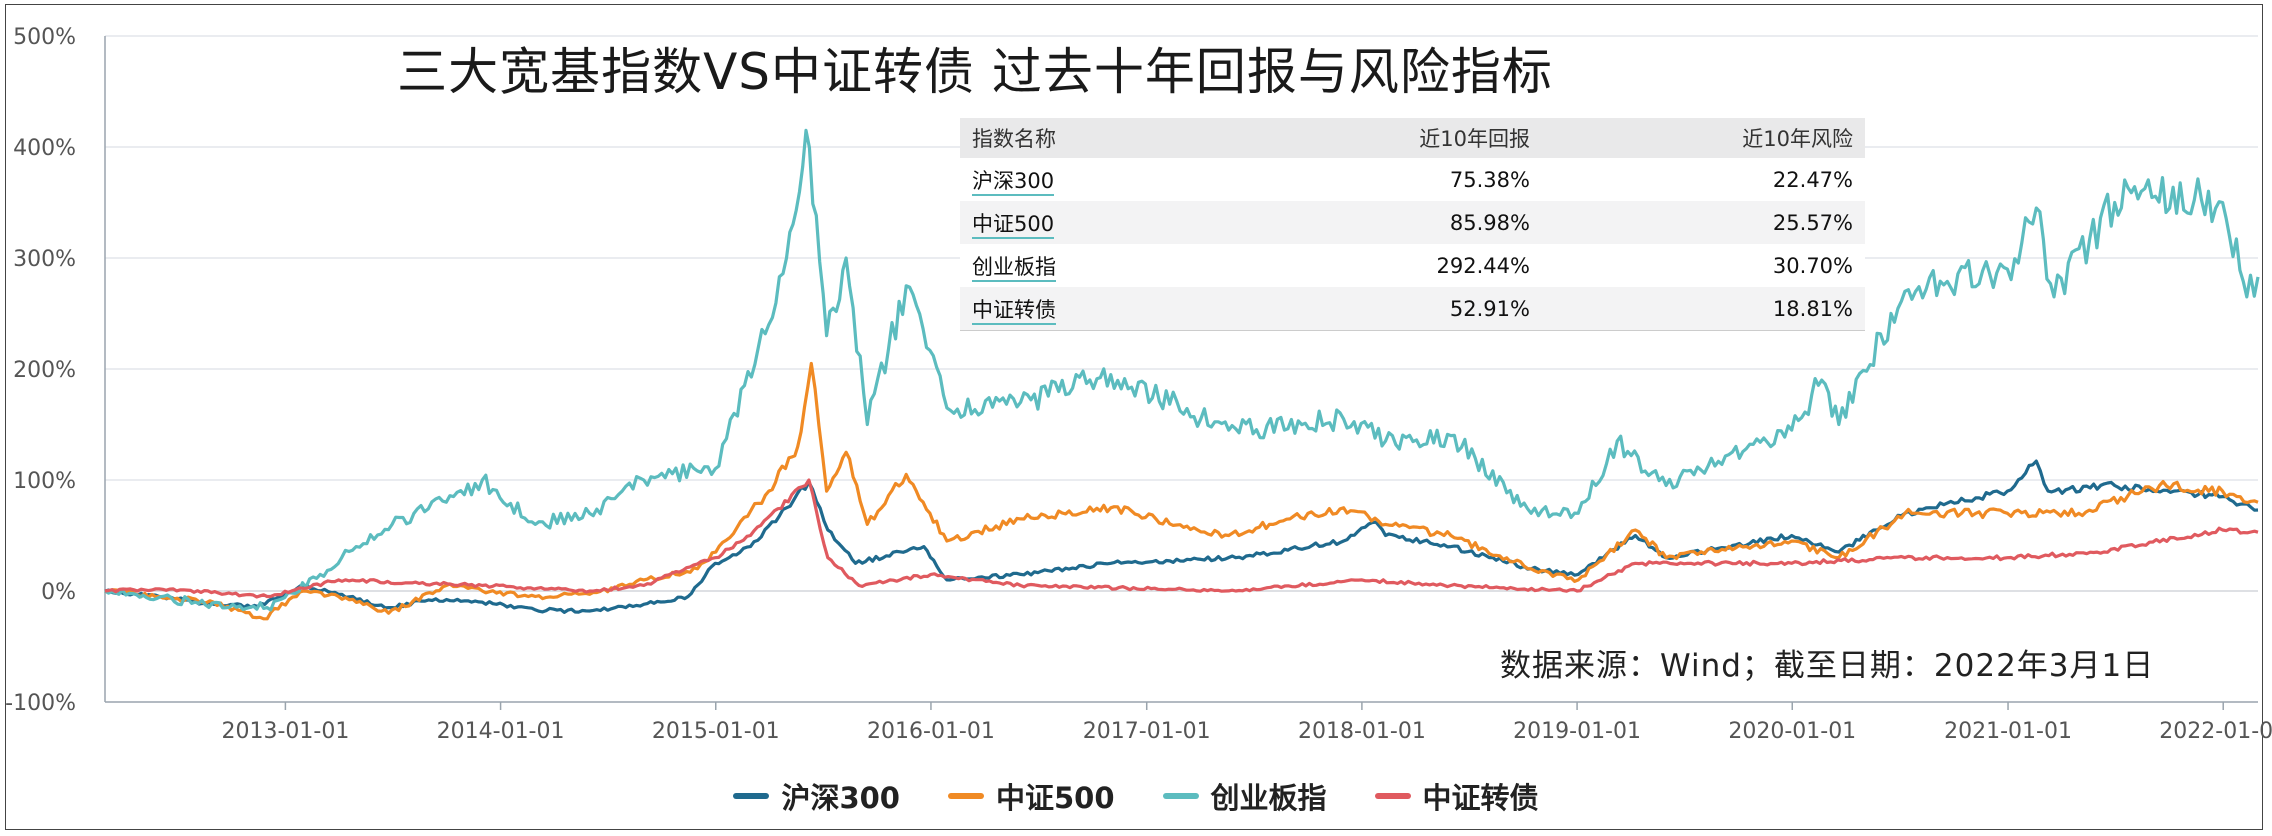 This screenshot has width=2272, height=836. Describe the element at coordinates (1089, 179) in the screenshot. I see `table-cell: 沪深300` at that location.